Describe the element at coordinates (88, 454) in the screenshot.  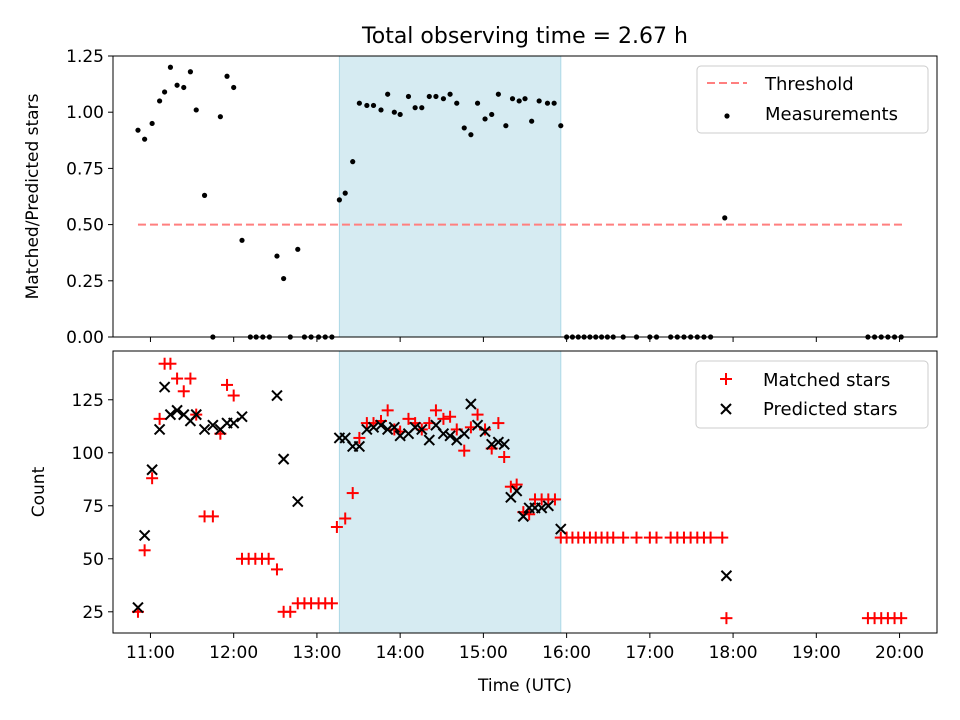
I see `y-tick-label: 100` at that location.